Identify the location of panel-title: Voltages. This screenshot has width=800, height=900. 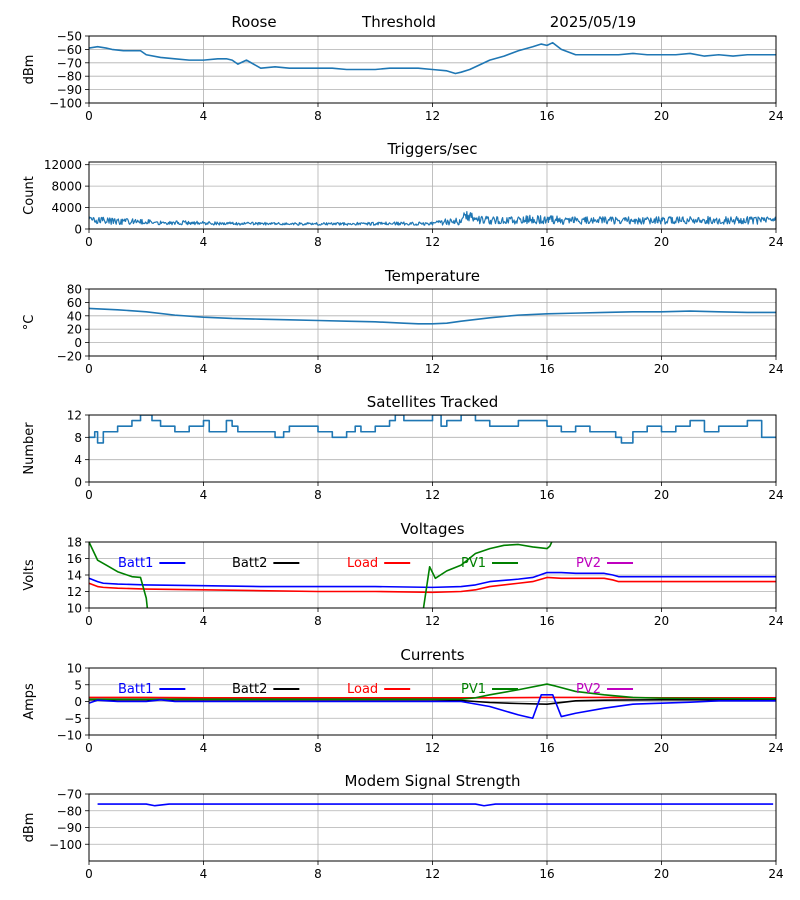
(432, 529).